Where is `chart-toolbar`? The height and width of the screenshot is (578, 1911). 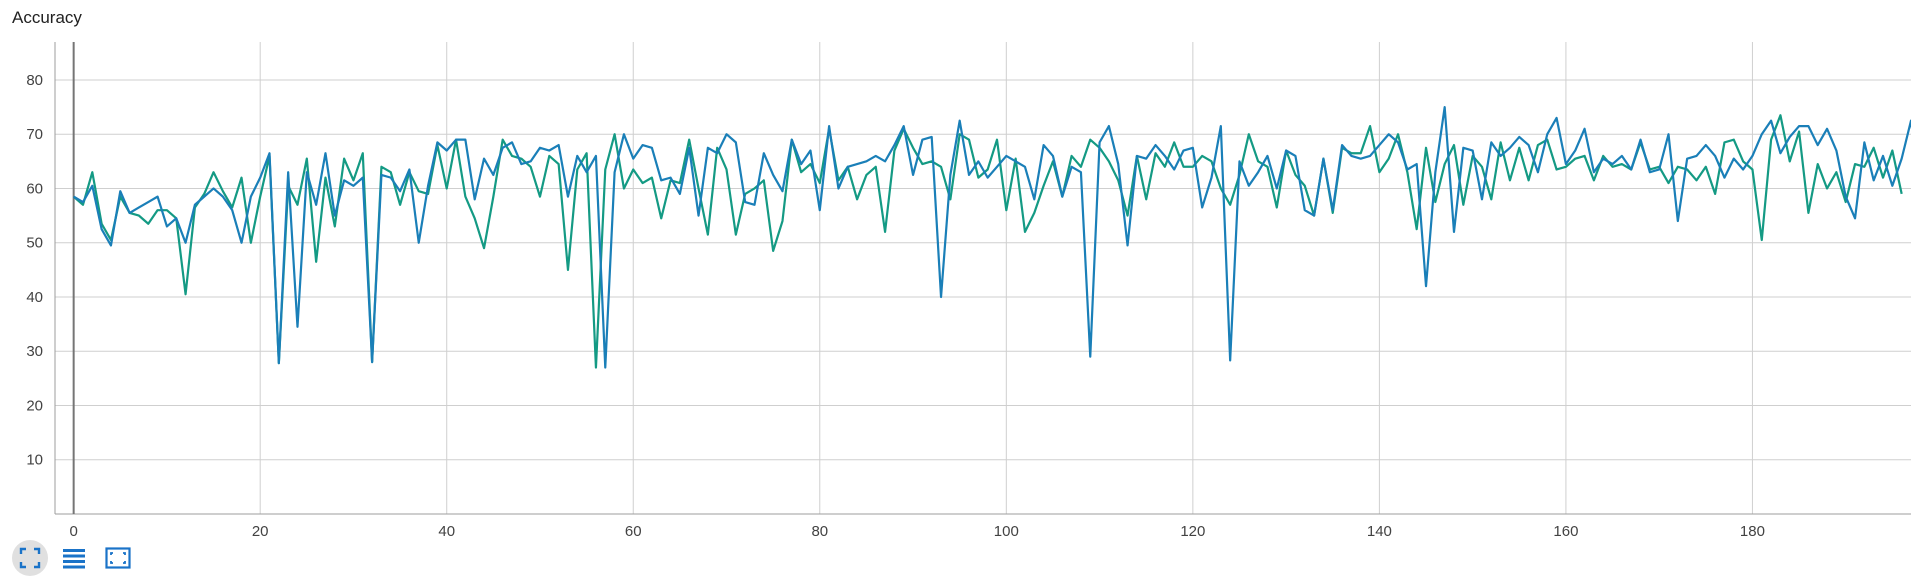
chart-toolbar is located at coordinates (74, 558).